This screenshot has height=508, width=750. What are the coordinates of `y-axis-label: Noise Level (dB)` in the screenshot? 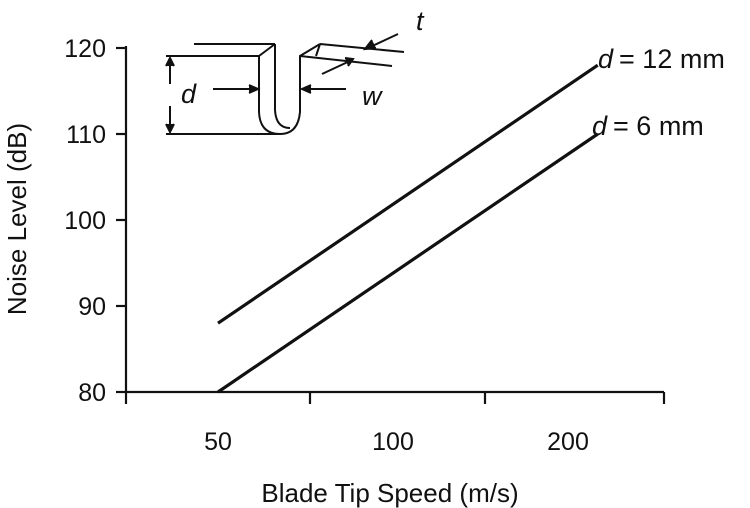 It's located at (17, 219).